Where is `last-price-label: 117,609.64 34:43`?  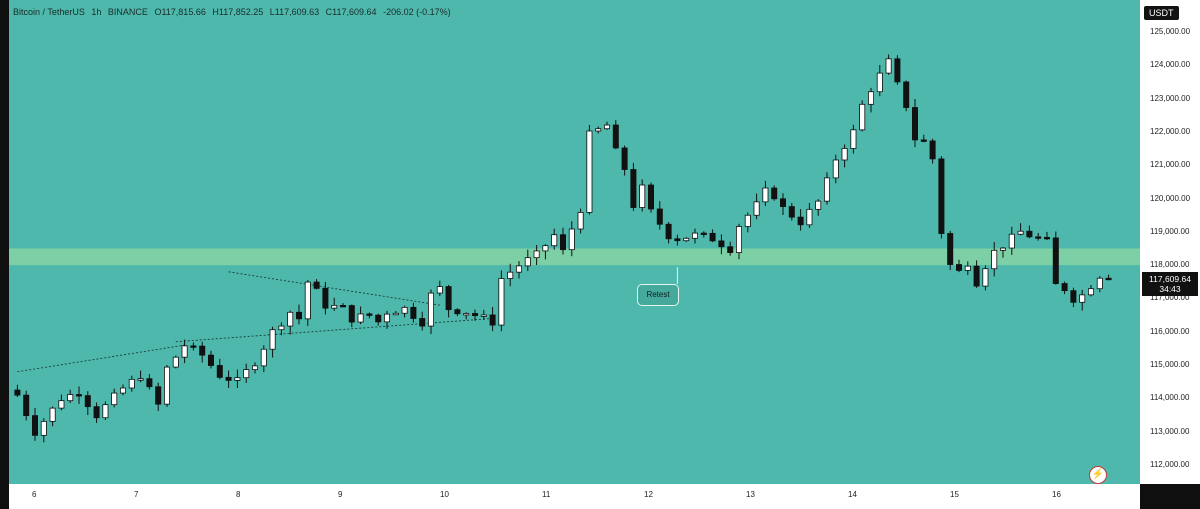 last-price-label: 117,609.64 34:43 is located at coordinates (1170, 284).